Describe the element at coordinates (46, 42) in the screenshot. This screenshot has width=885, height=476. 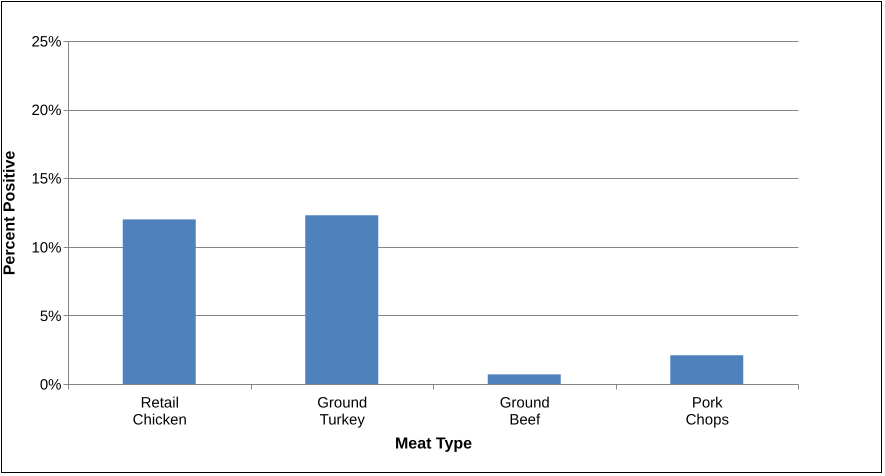
I see `y-tick-label: 25%` at that location.